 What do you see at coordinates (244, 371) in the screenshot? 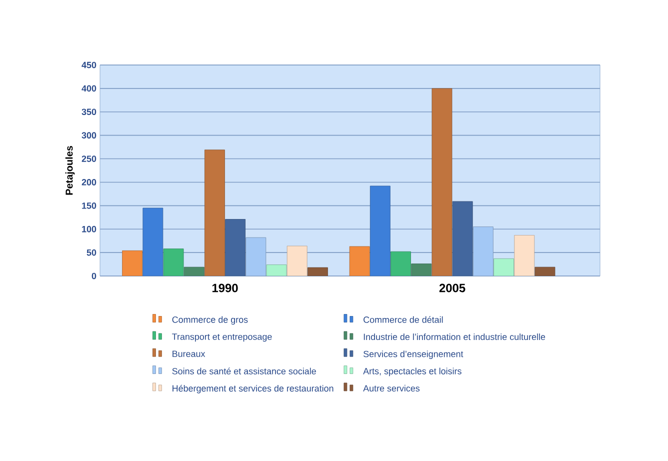
I see `legend-label: Soins de santé et assistance sociale` at bounding box center [244, 371].